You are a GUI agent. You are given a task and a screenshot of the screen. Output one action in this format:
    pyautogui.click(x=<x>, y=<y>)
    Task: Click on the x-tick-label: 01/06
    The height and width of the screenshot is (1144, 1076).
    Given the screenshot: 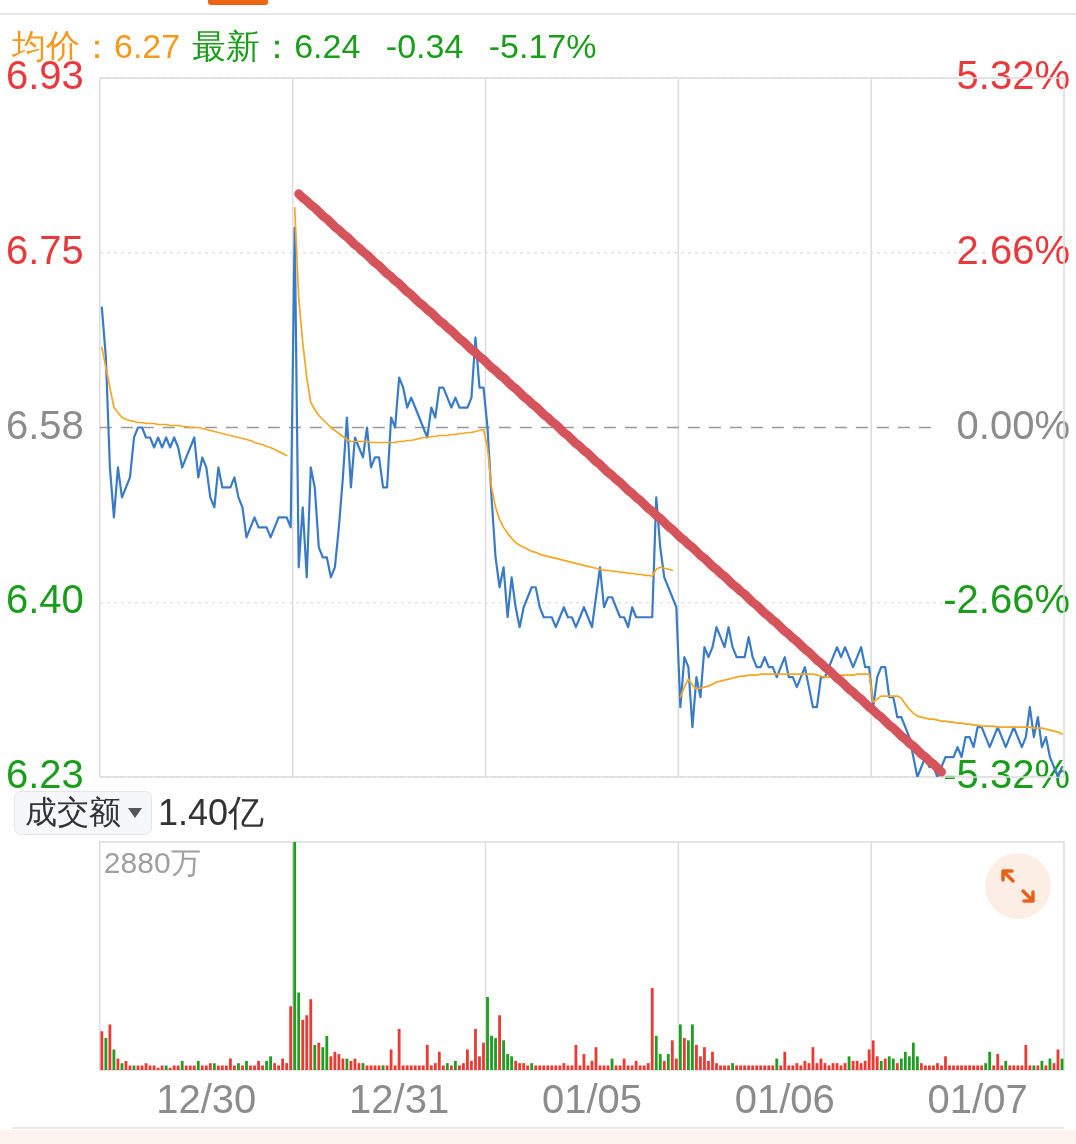 What is the action you would take?
    pyautogui.click(x=784, y=1099)
    